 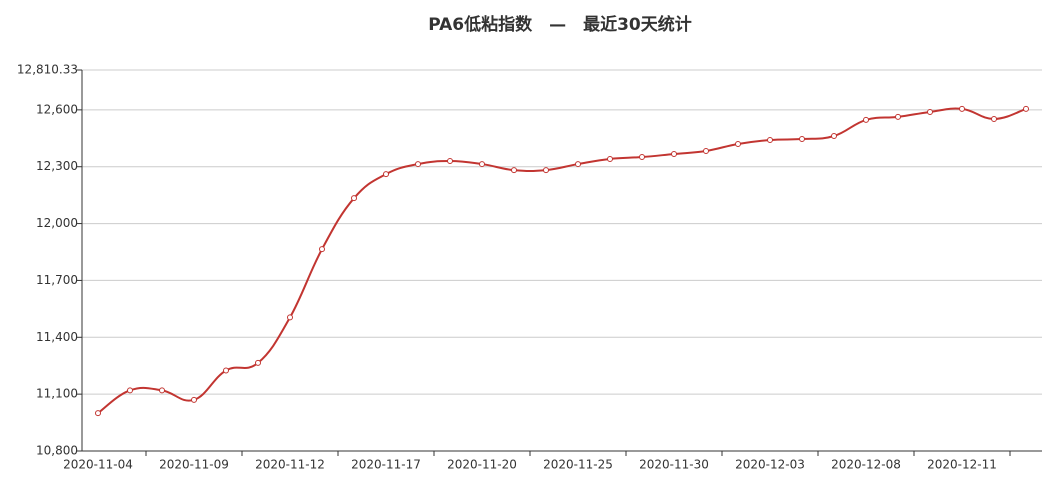 What do you see at coordinates (57, 166) in the screenshot?
I see `y-tick-label: 12,300` at bounding box center [57, 166].